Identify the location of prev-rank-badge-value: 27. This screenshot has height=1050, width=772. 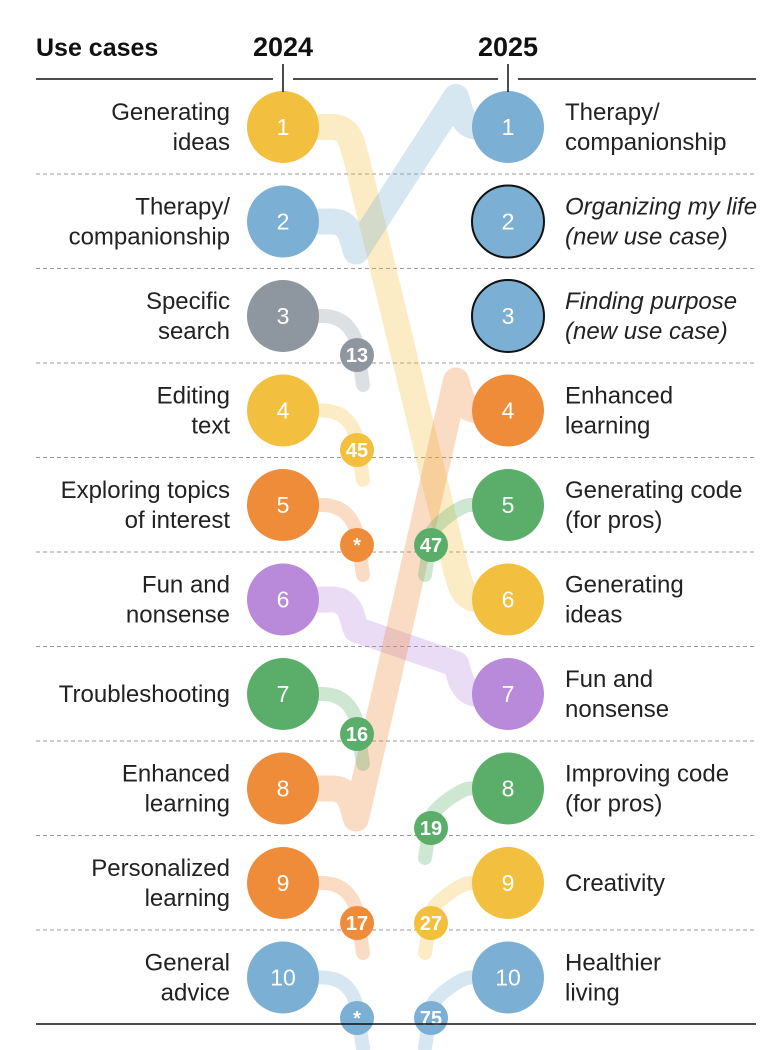
(431, 924).